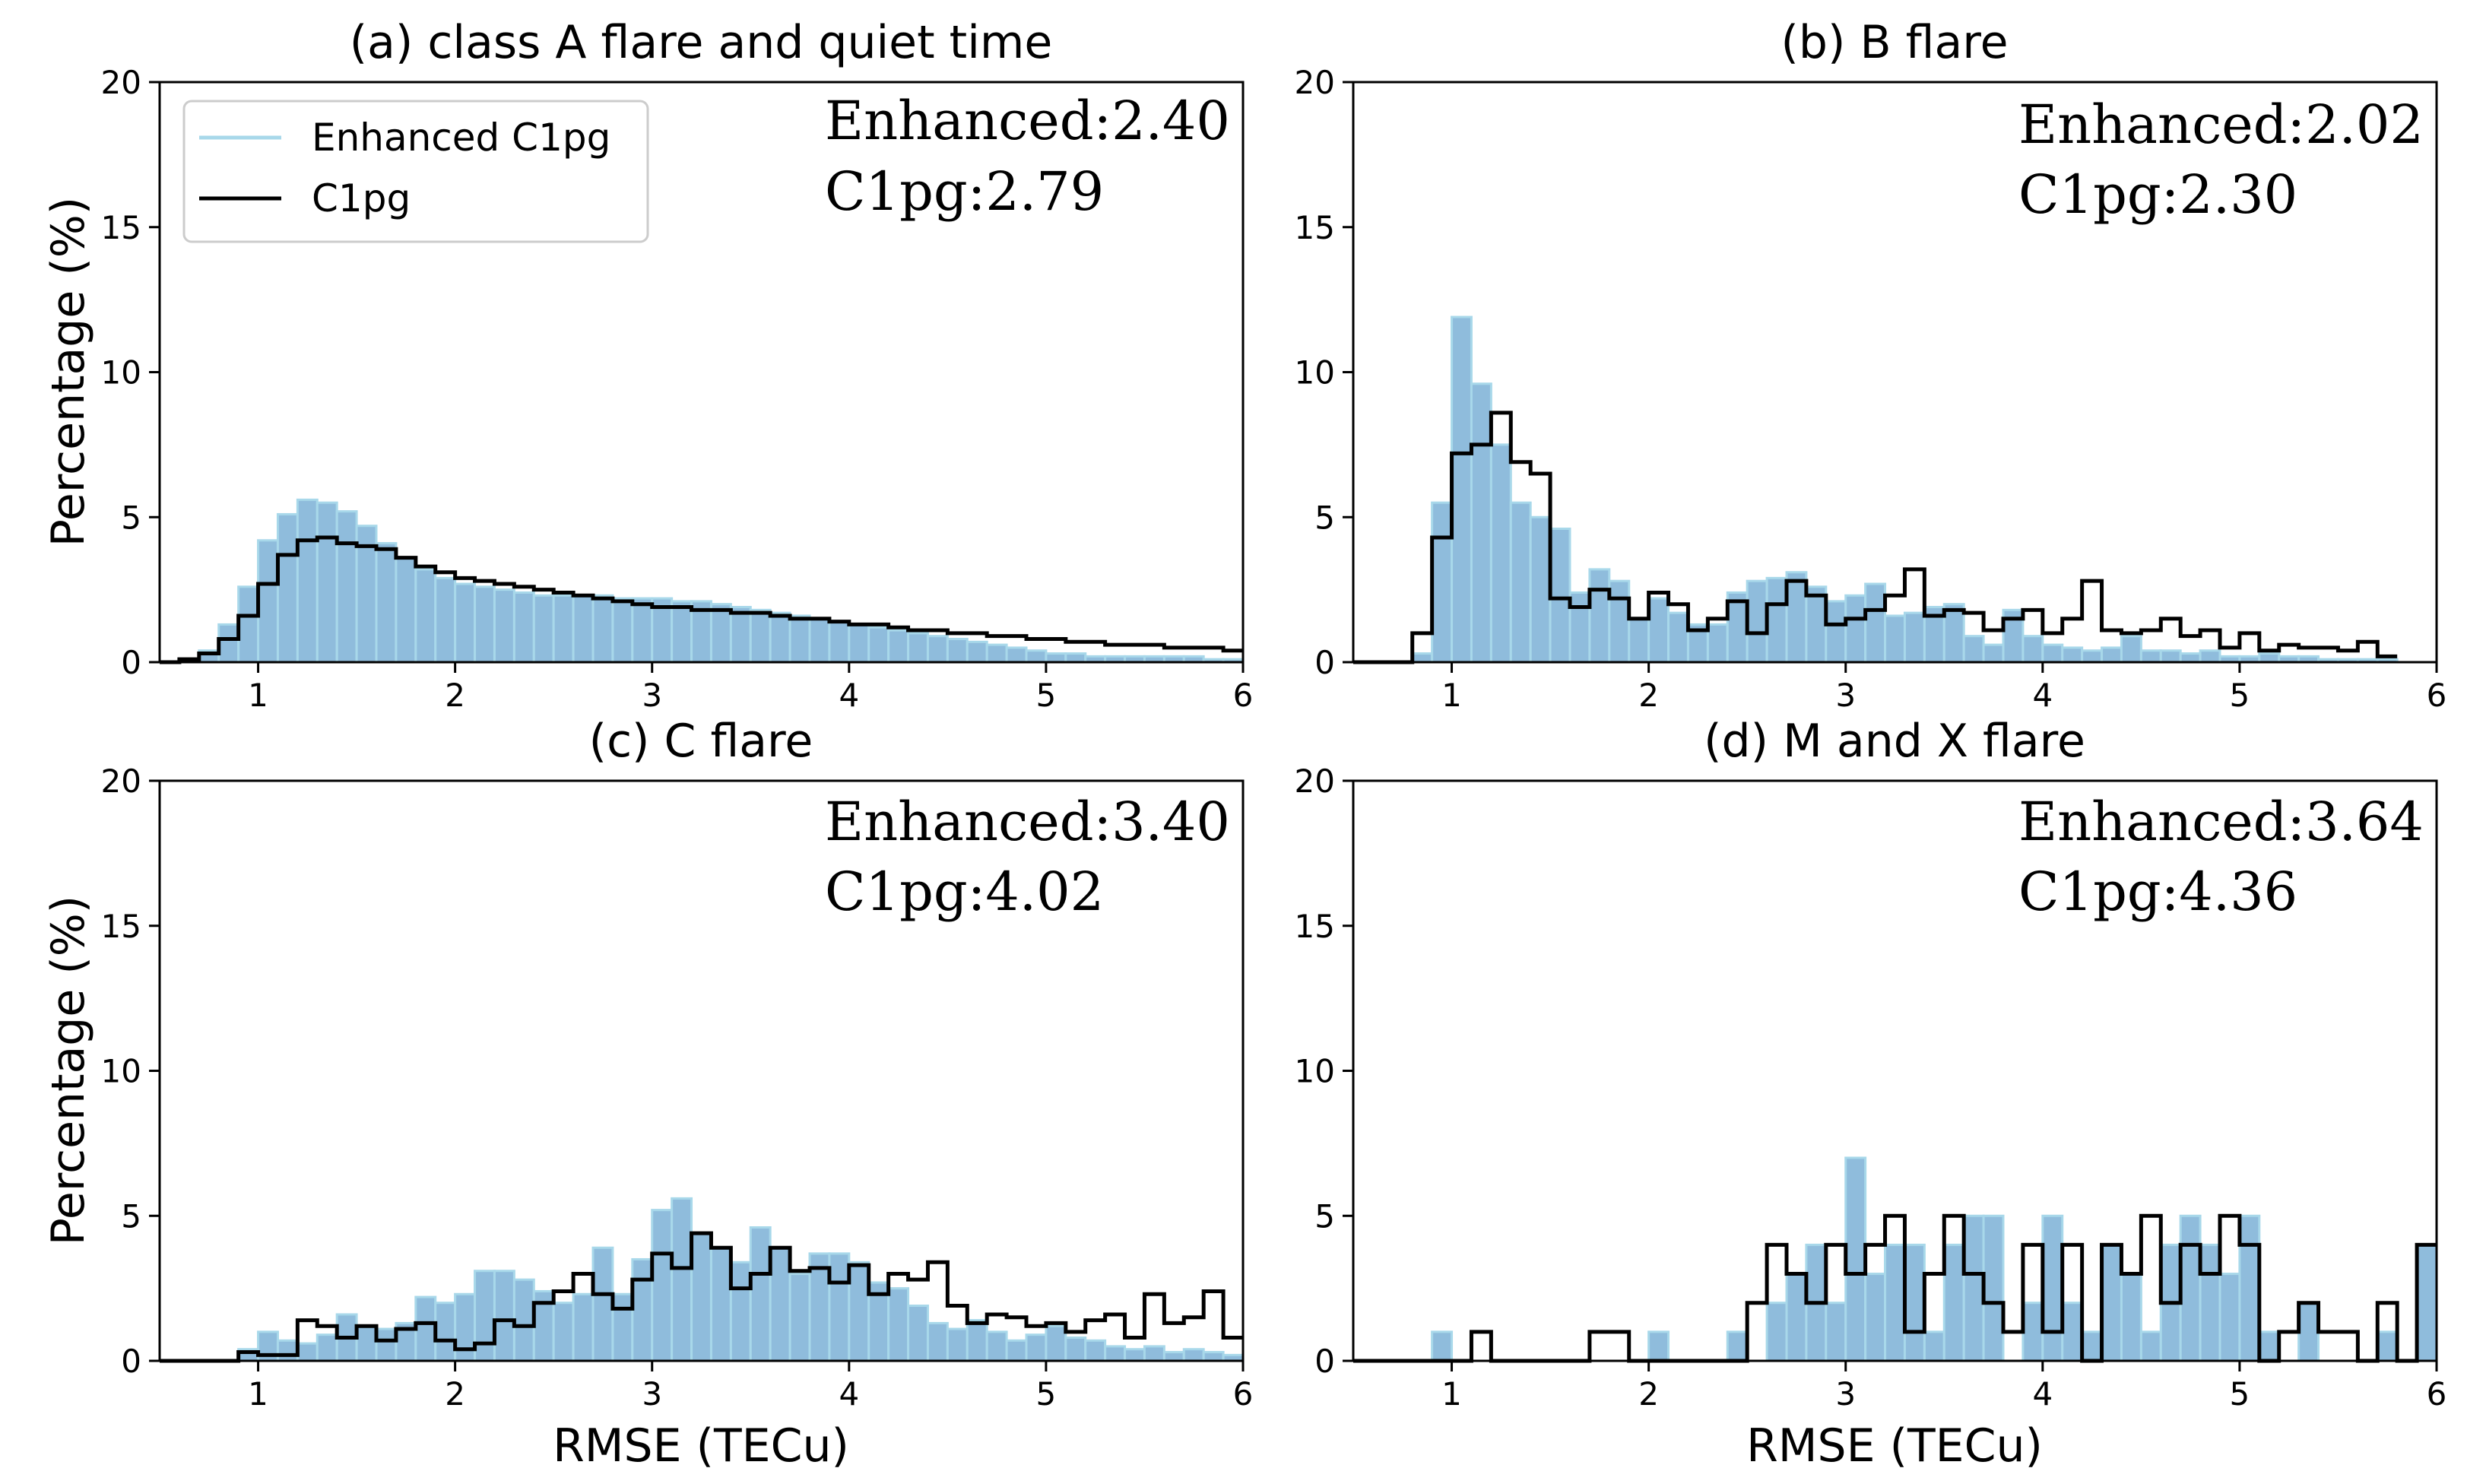 This screenshot has width=2467, height=1484. What do you see at coordinates (131, 1216) in the screenshot?
I see `y-tick-label: 5` at bounding box center [131, 1216].